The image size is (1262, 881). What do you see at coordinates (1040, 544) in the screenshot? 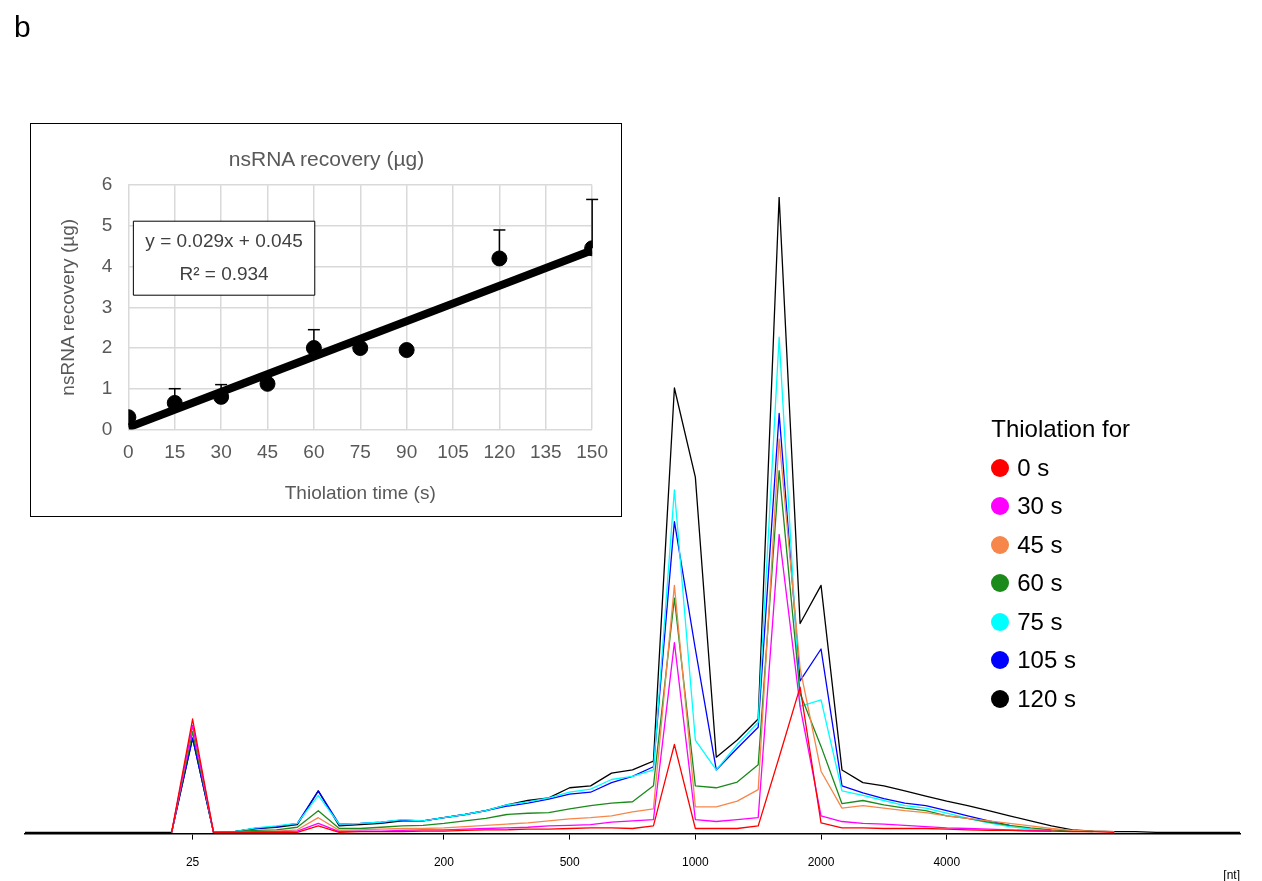
I see `legend-label: 45 s` at bounding box center [1040, 544].